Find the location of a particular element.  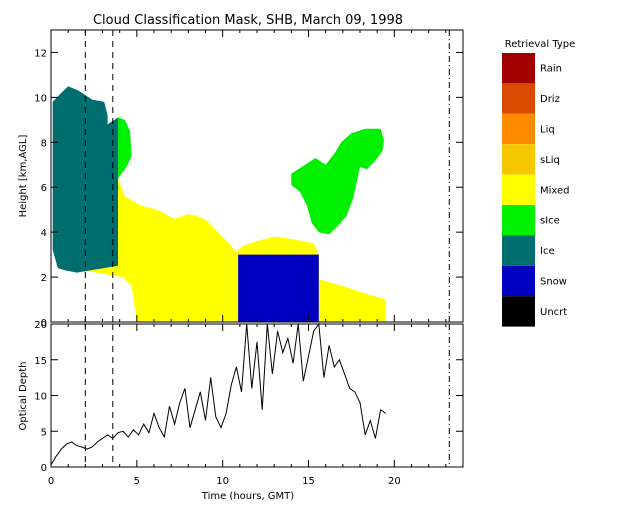

legend-swatch-driz is located at coordinates (518, 98).